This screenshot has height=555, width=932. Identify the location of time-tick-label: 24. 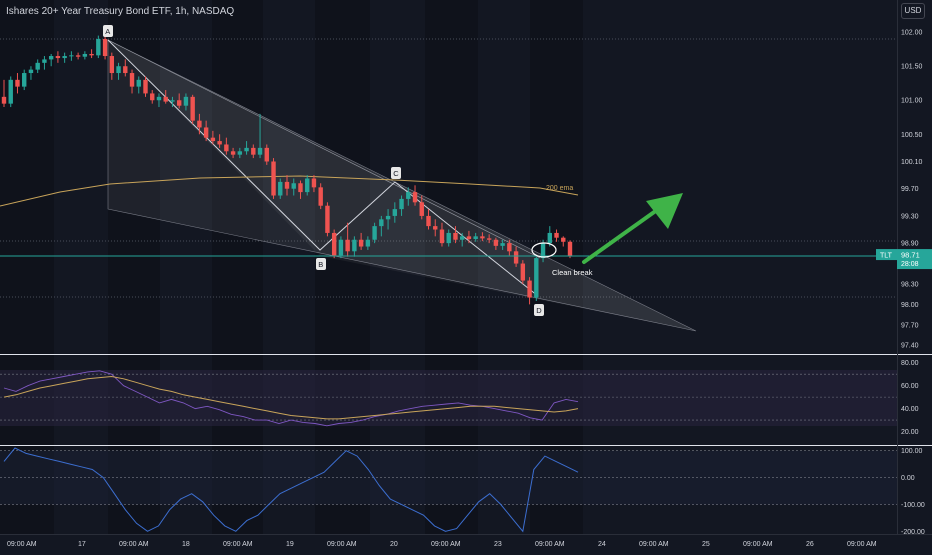
(602, 544).